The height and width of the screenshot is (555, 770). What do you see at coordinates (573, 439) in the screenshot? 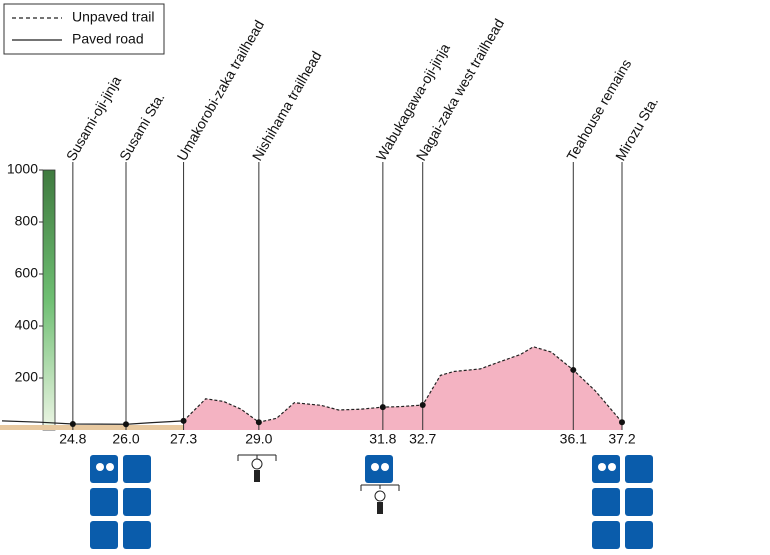
I see `x-tick-label: 36.1` at bounding box center [573, 439].